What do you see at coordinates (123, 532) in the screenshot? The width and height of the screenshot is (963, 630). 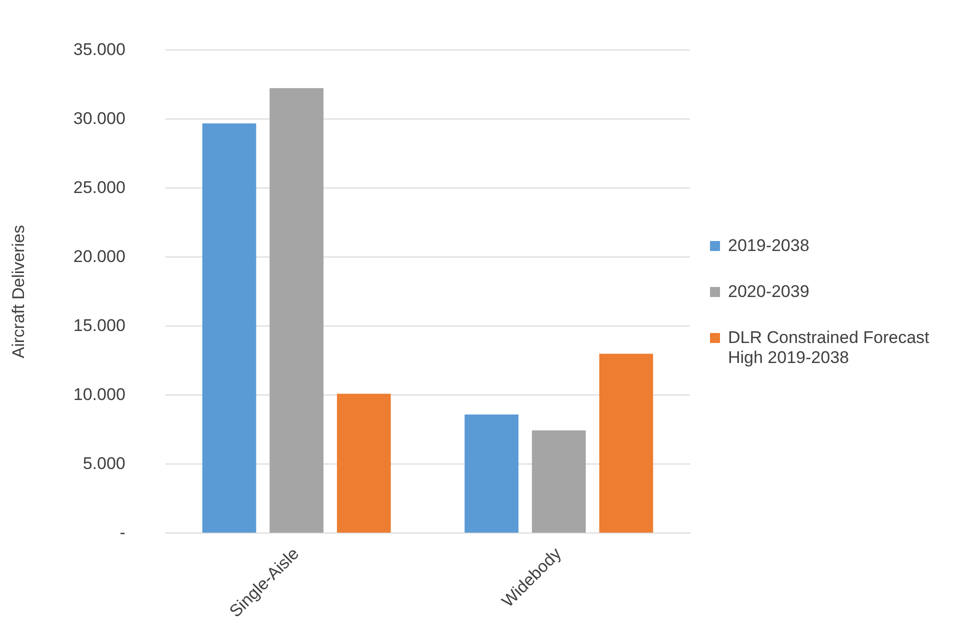 I see `y-tick-label: -` at bounding box center [123, 532].